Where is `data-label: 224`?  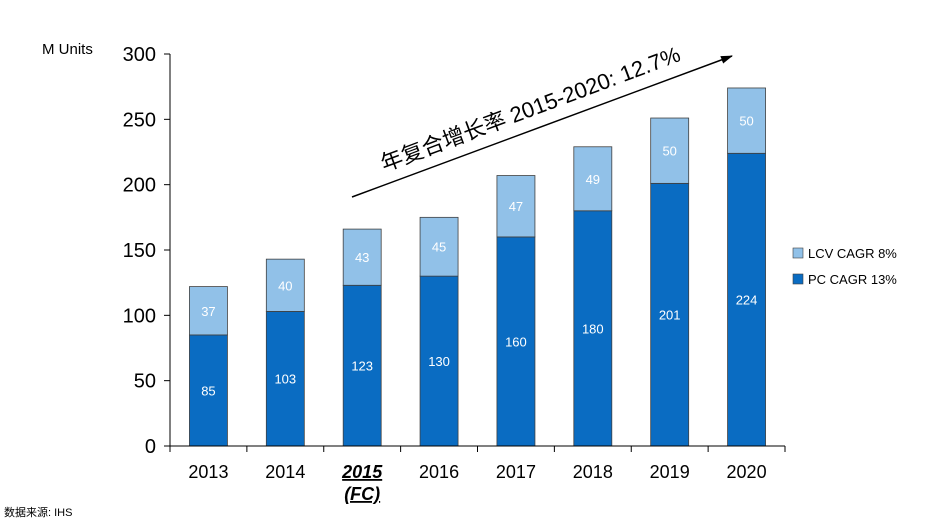
data-label: 224 is located at coordinates (747, 300).